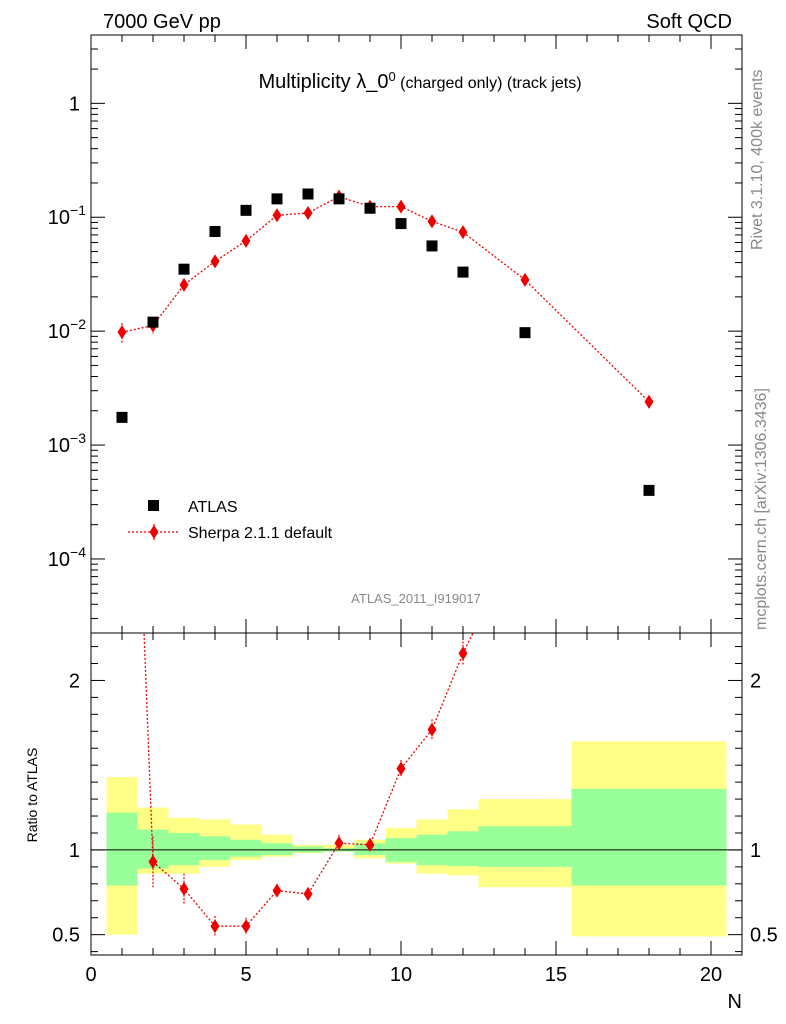 The image size is (786, 1024). What do you see at coordinates (308, 780) in the screenshot?
I see `ratio-mc-line` at bounding box center [308, 780].